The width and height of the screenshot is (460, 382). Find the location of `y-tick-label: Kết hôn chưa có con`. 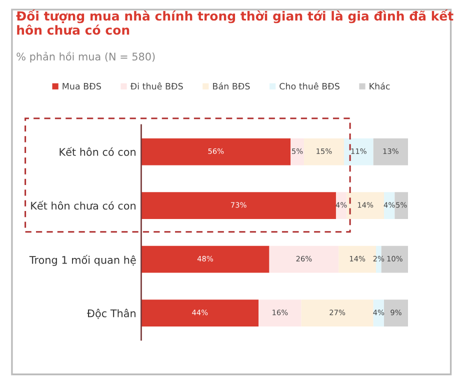

y-tick-label: Kết hôn chưa có con is located at coordinates (83, 205).